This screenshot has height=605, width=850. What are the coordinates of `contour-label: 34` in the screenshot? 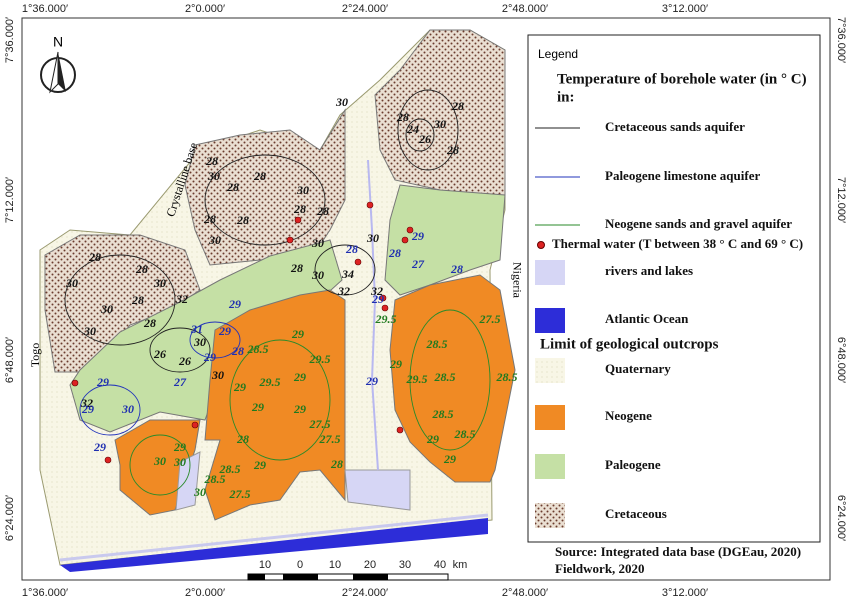 It's located at (347, 274).